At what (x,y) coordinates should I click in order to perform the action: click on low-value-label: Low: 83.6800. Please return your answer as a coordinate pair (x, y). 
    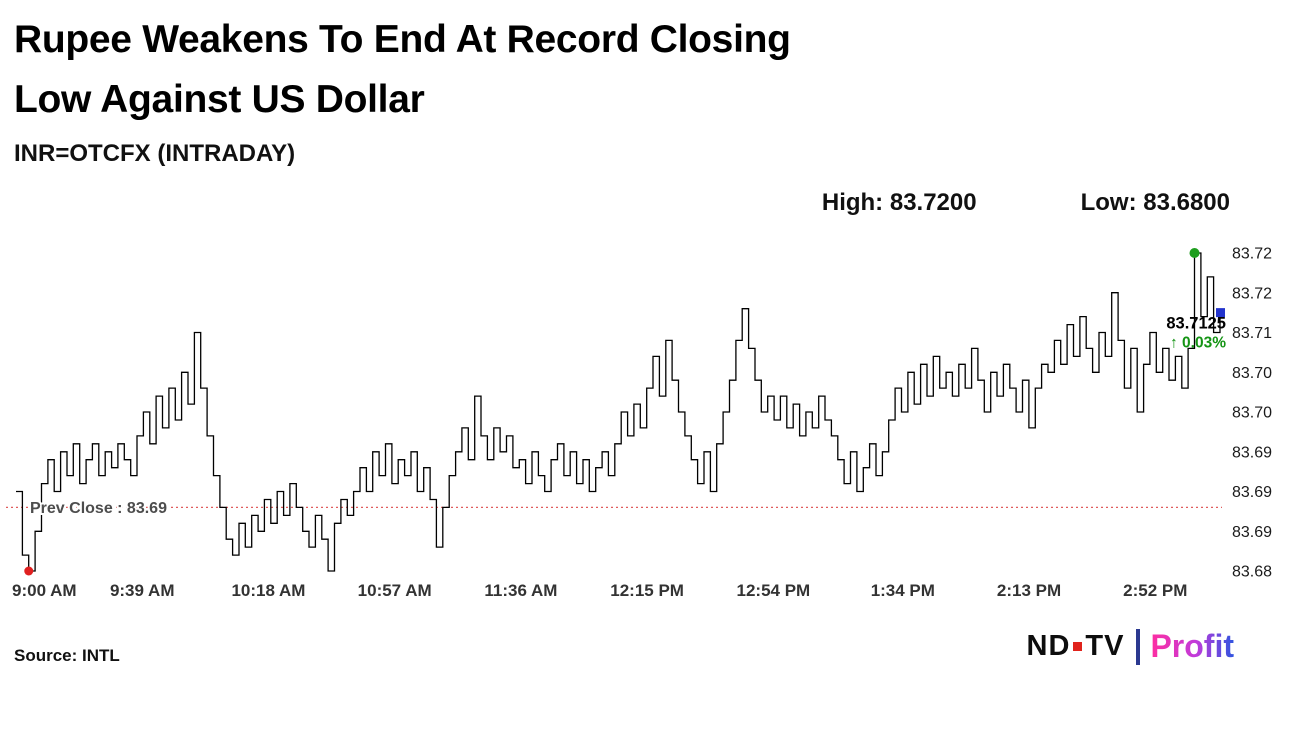
    Looking at the image, I should click on (1155, 202).